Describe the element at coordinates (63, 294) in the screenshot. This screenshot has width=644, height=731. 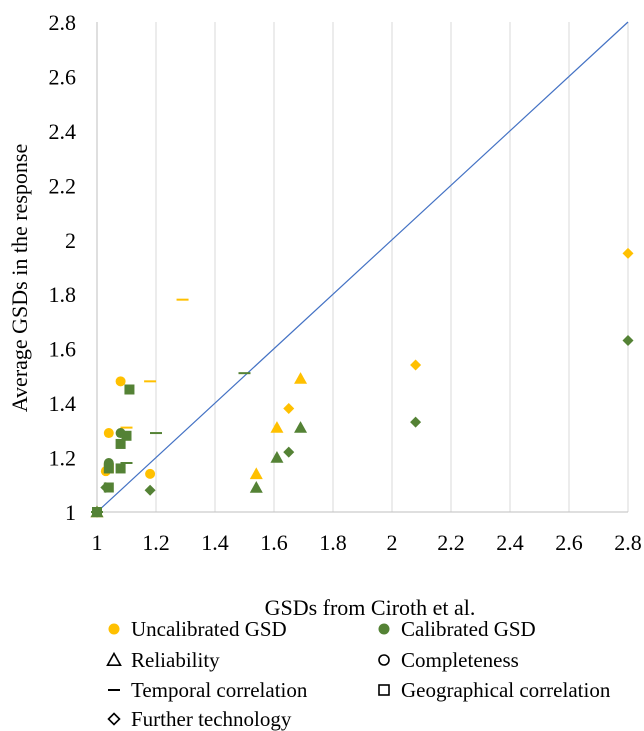
I see `y-tick-label: 1.8` at that location.